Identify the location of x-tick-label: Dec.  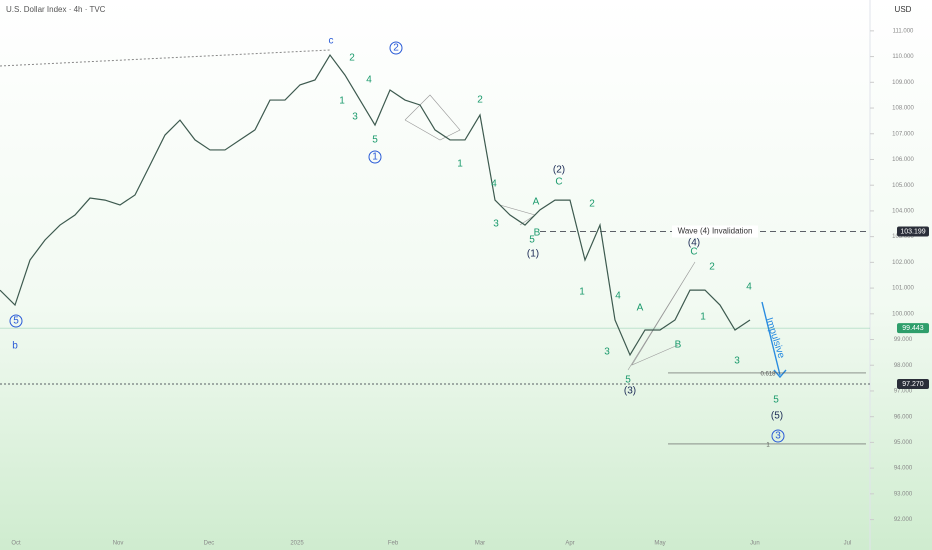
(209, 544).